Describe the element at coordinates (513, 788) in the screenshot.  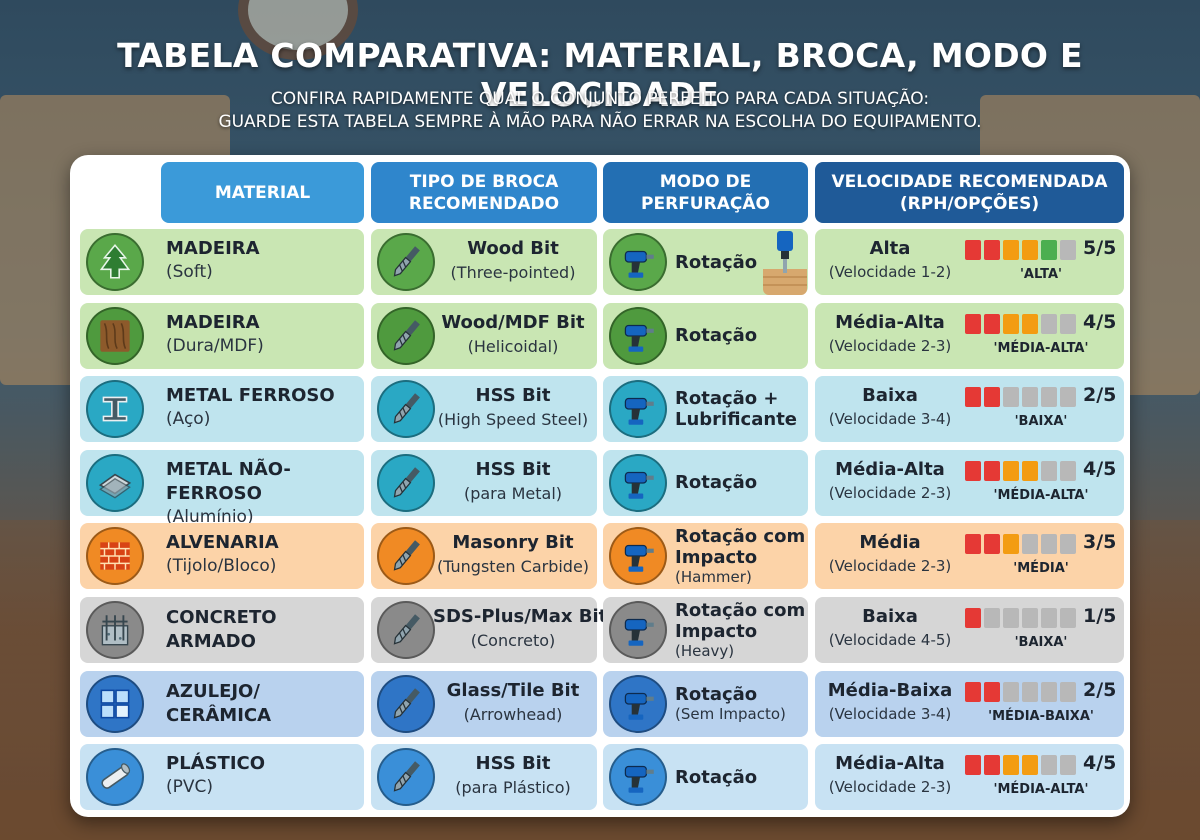
I see `broca-subtitle: (para Plástico)` at that location.